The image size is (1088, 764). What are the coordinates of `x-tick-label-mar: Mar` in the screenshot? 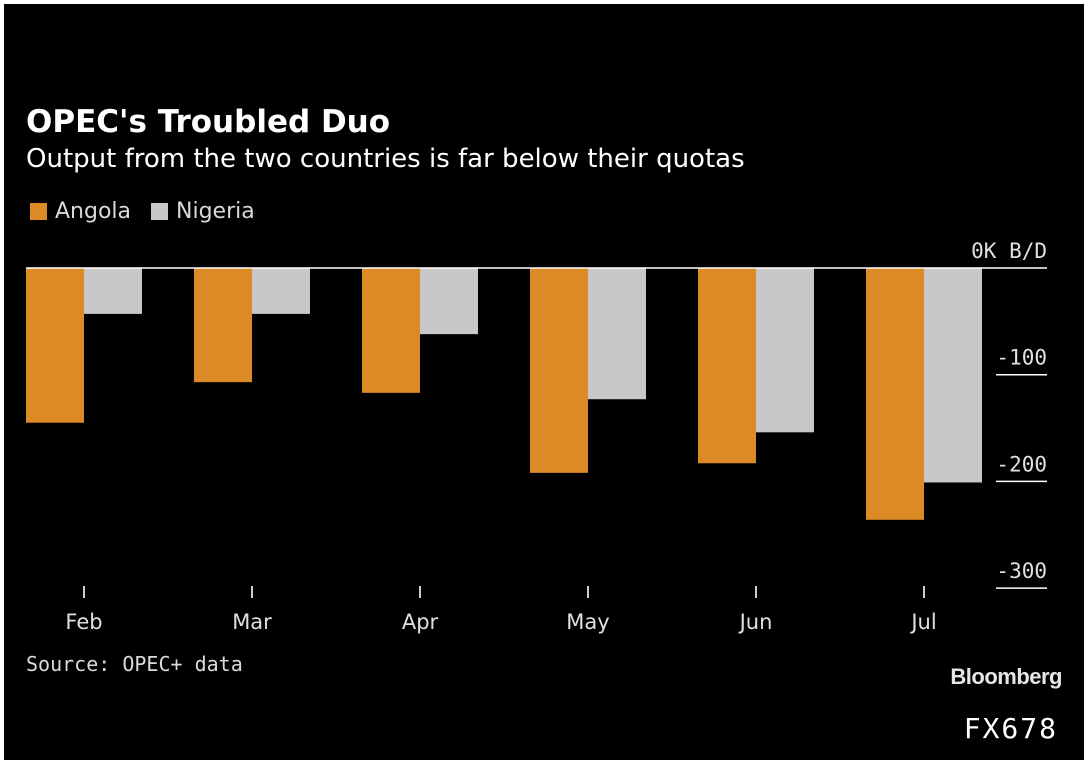 It's located at (252, 622).